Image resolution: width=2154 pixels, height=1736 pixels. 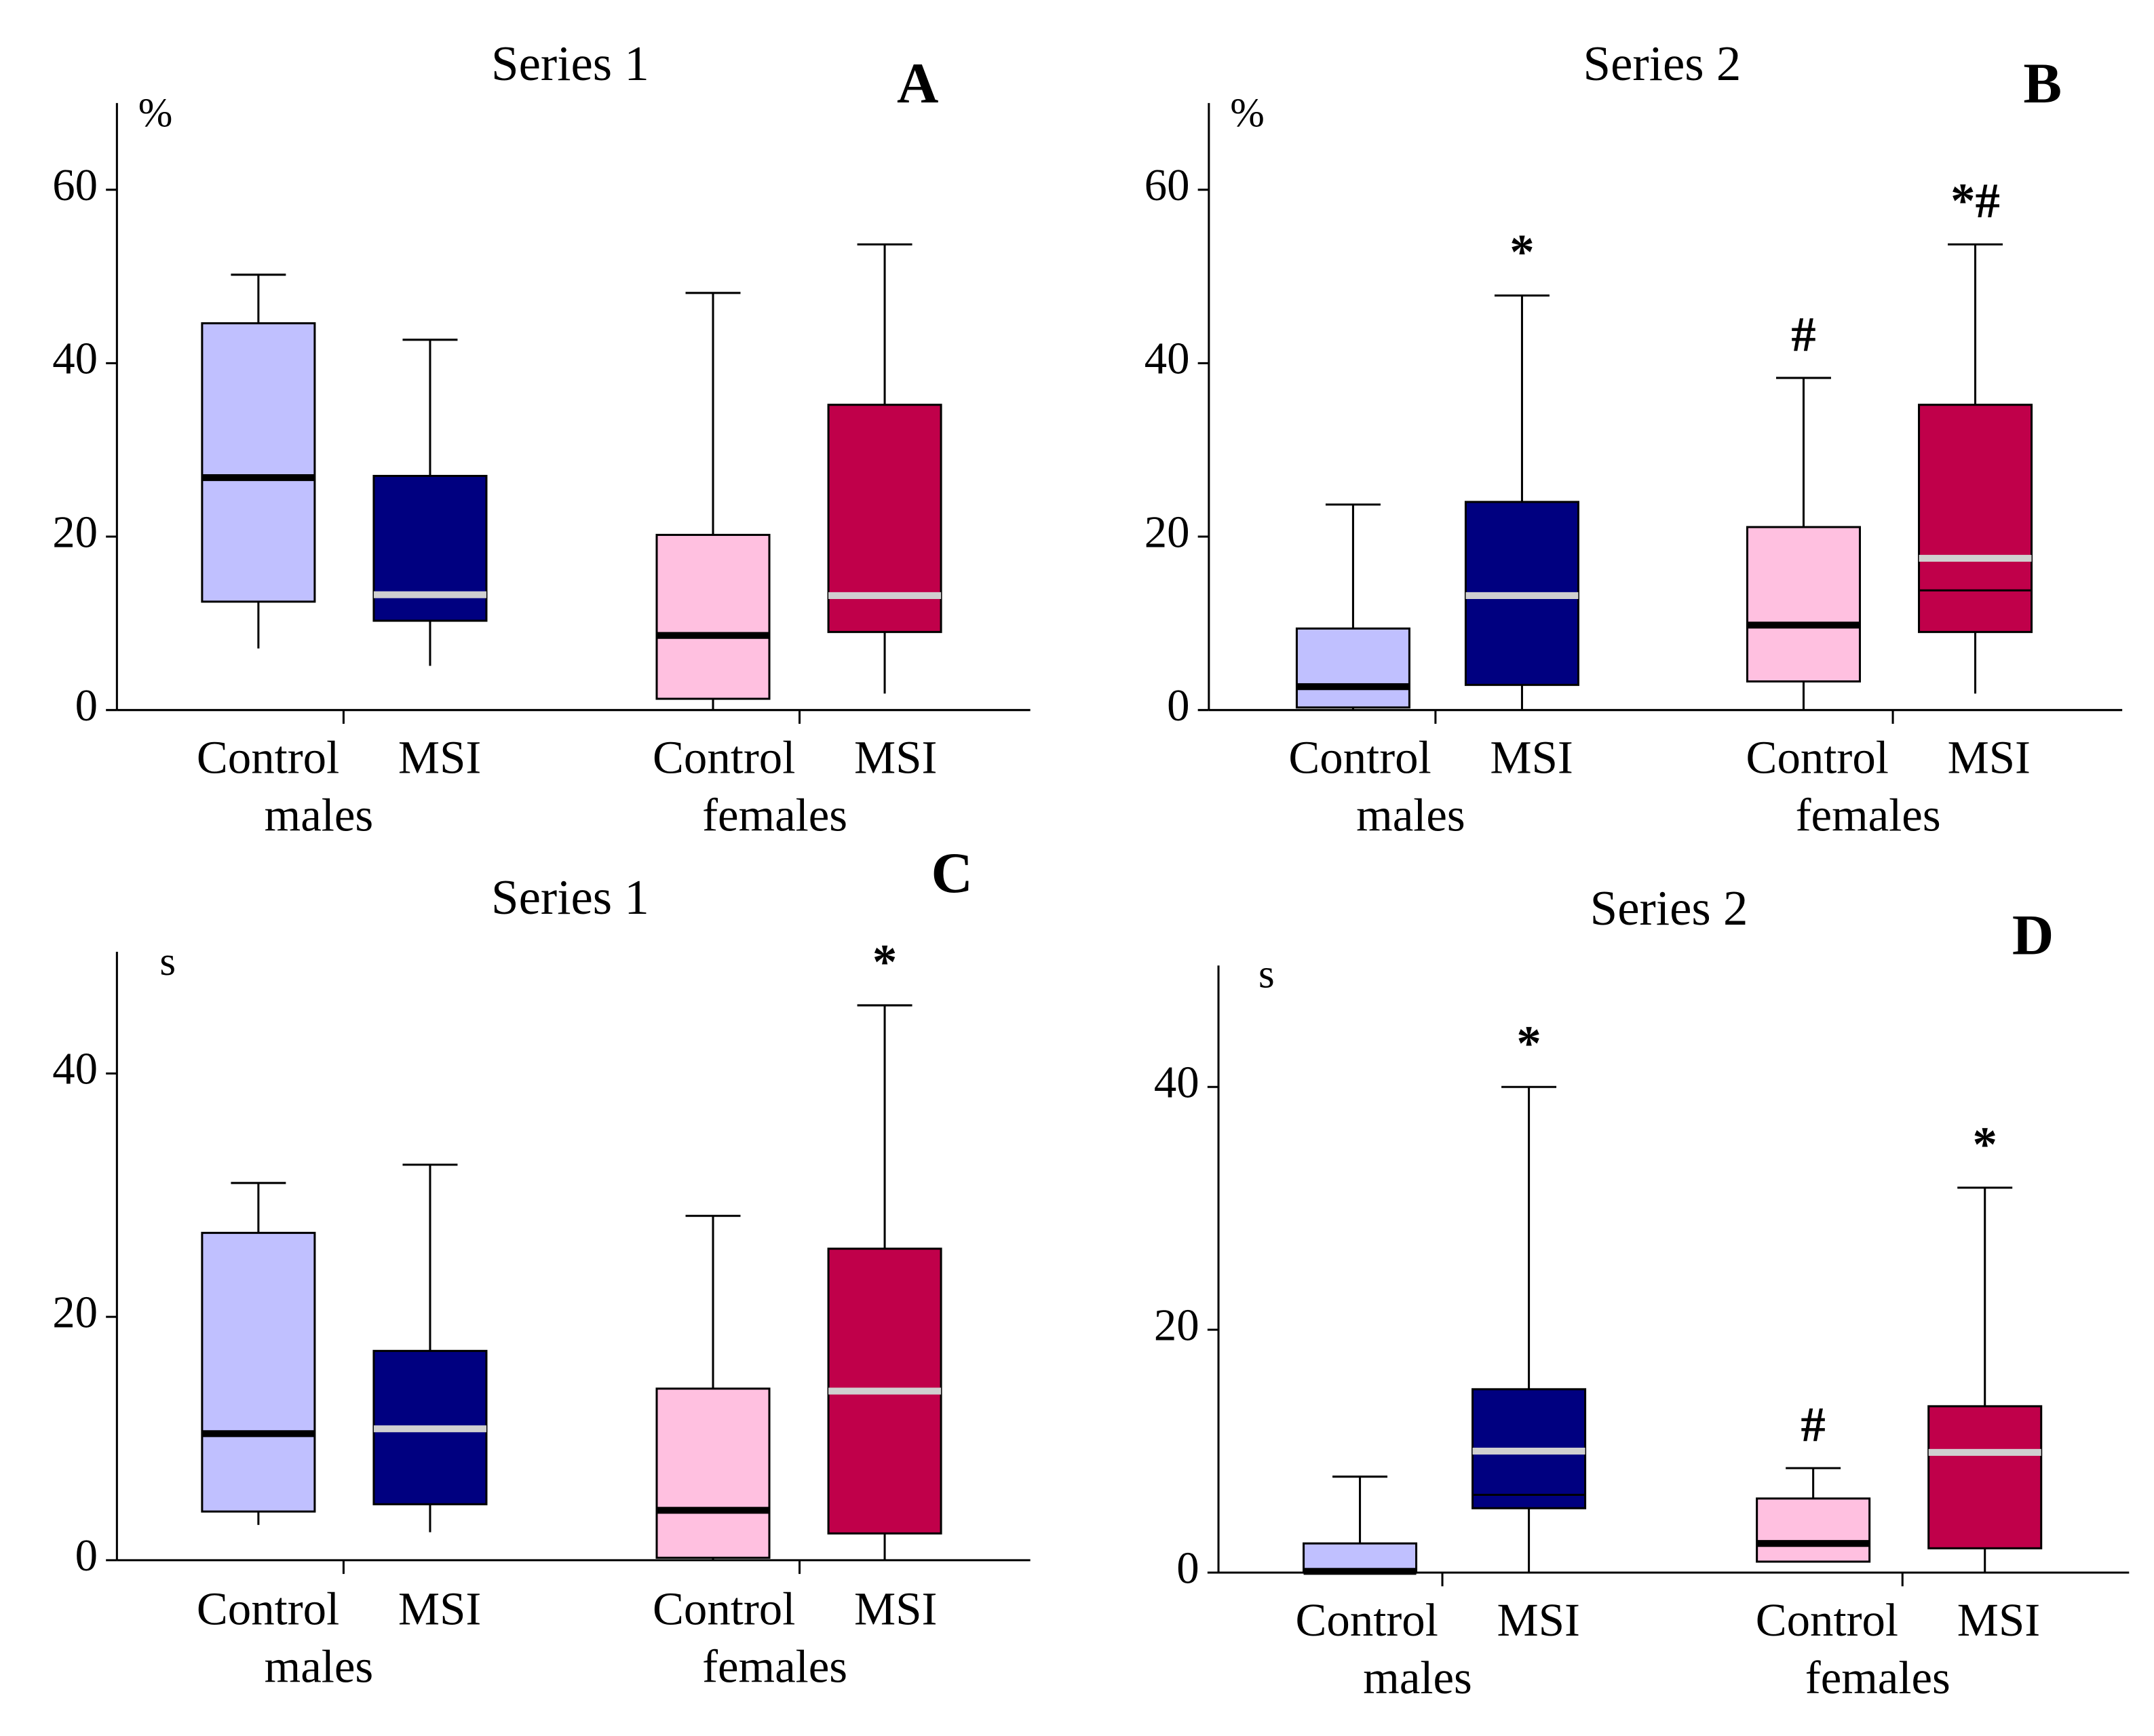 What do you see at coordinates (2042, 83) in the screenshot?
I see `panel-letter: B` at bounding box center [2042, 83].